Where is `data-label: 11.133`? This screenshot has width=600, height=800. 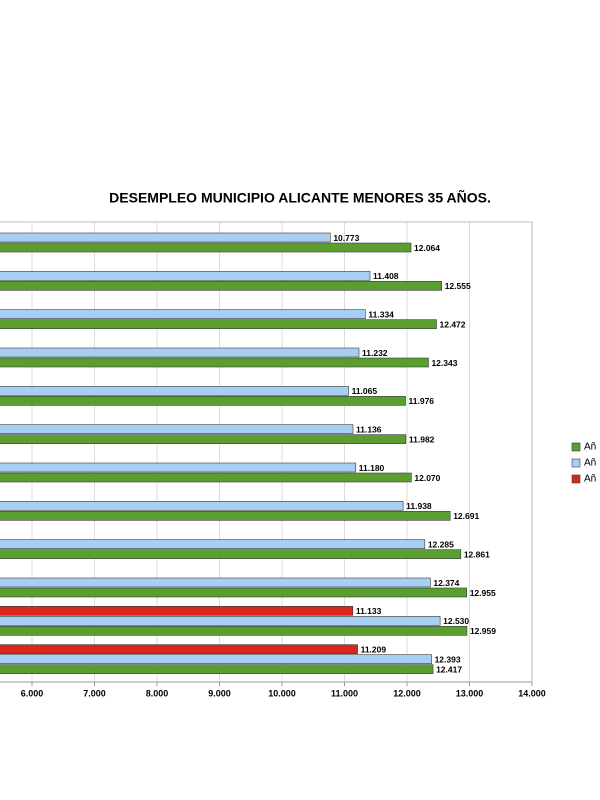 data-label: 11.133 is located at coordinates (369, 611).